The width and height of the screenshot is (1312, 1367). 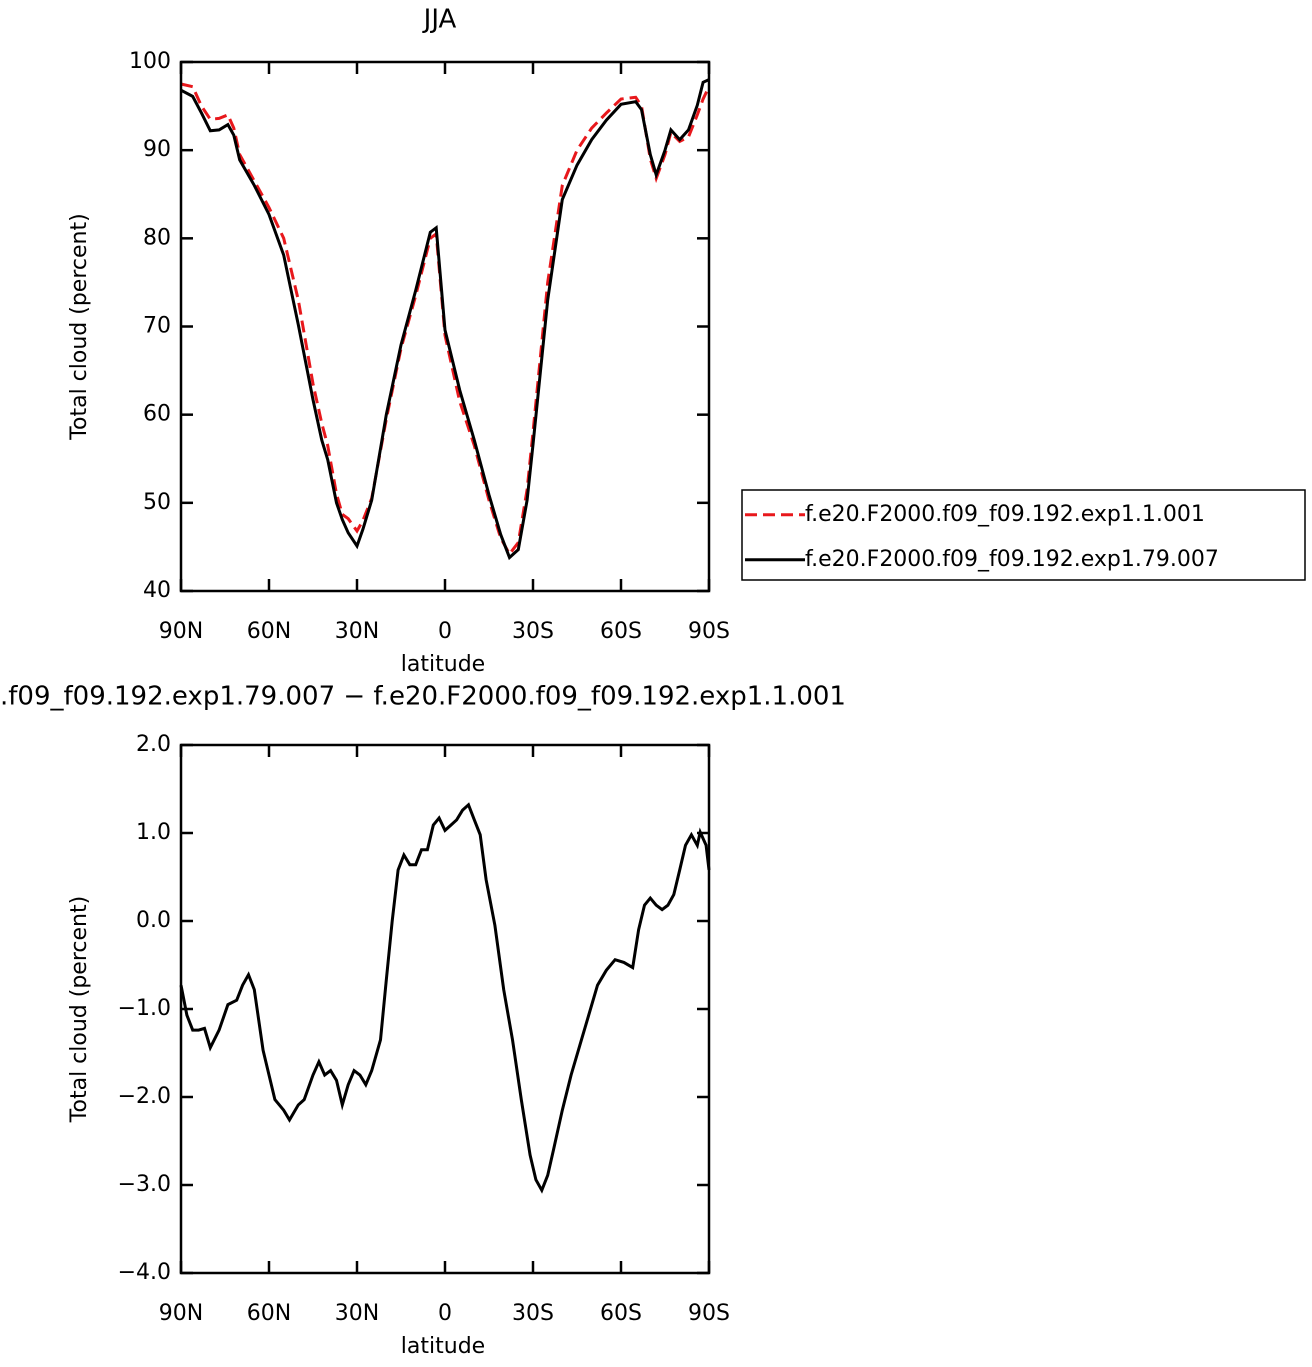 I want to click on y-tick-label: 50, so click(x=157, y=502).